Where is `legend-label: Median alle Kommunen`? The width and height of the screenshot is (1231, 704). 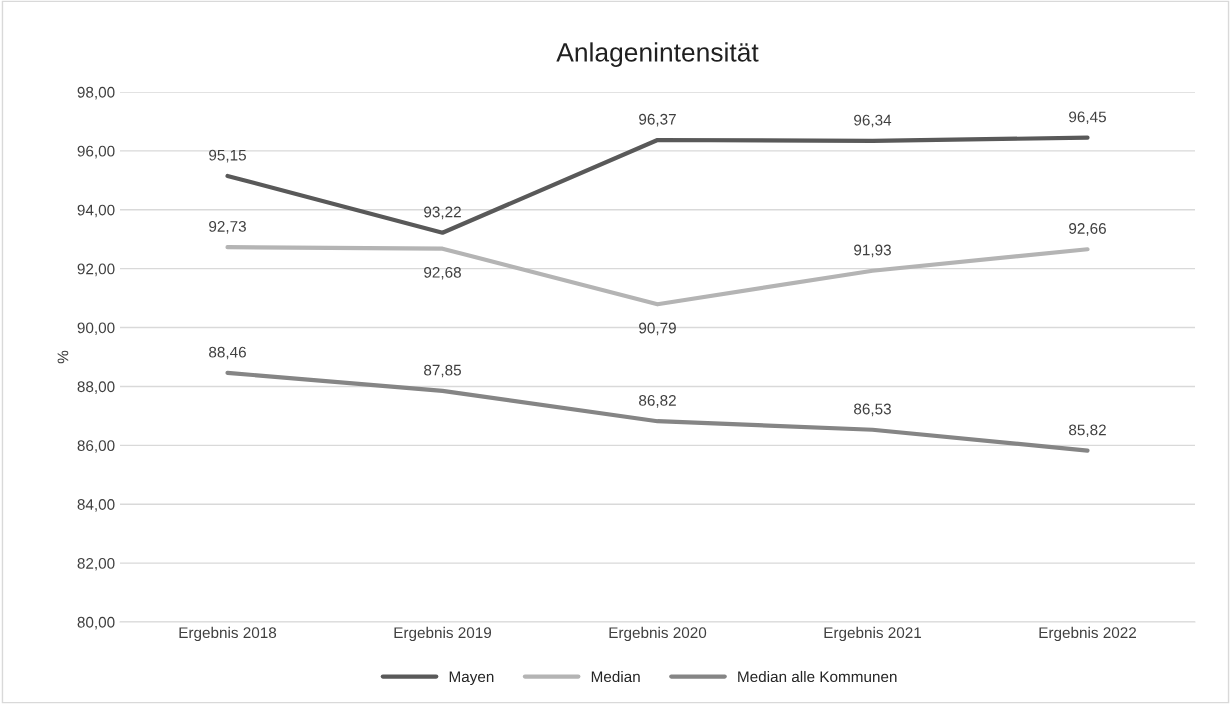
legend-label: Median alle Kommunen is located at coordinates (817, 676).